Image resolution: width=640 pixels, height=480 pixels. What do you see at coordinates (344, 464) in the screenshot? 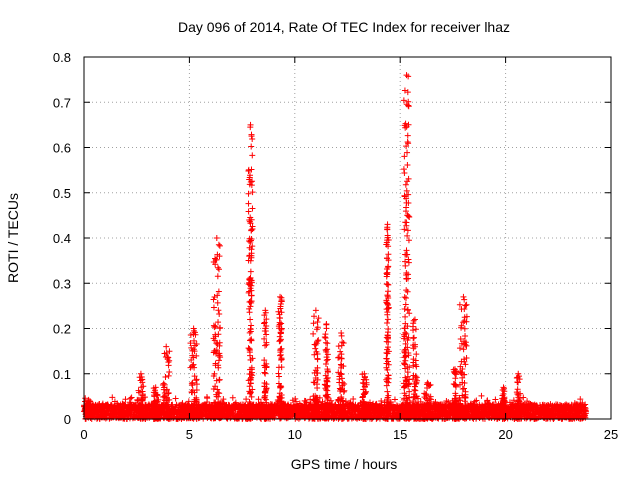
I see `x-axis-label: GPS time / hours` at bounding box center [344, 464].